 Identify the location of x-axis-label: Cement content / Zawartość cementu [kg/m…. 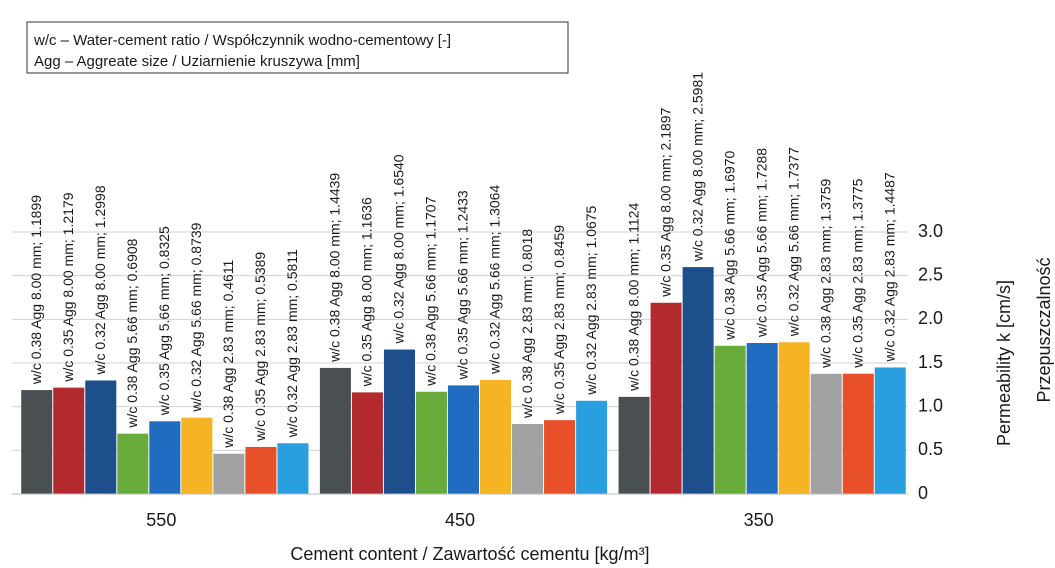
(469, 554).